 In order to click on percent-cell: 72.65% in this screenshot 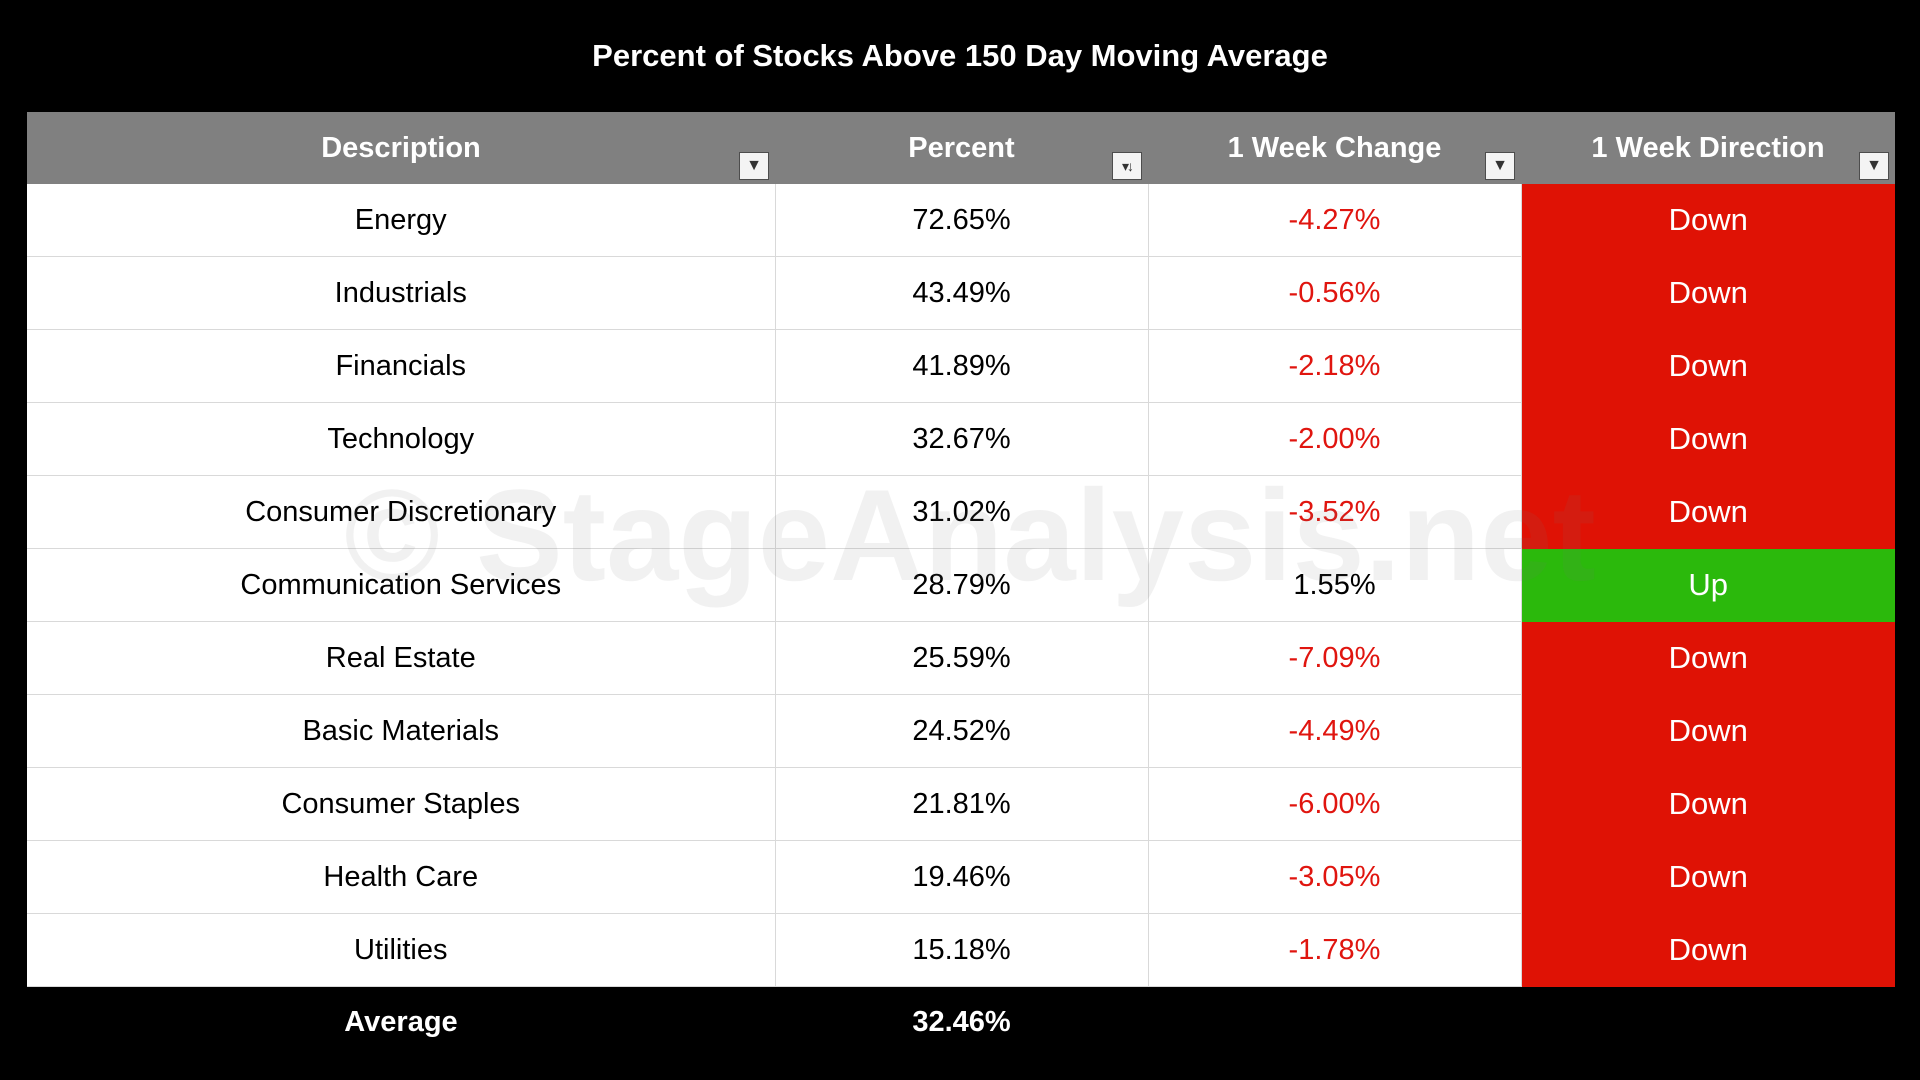, I will do `click(962, 220)`.